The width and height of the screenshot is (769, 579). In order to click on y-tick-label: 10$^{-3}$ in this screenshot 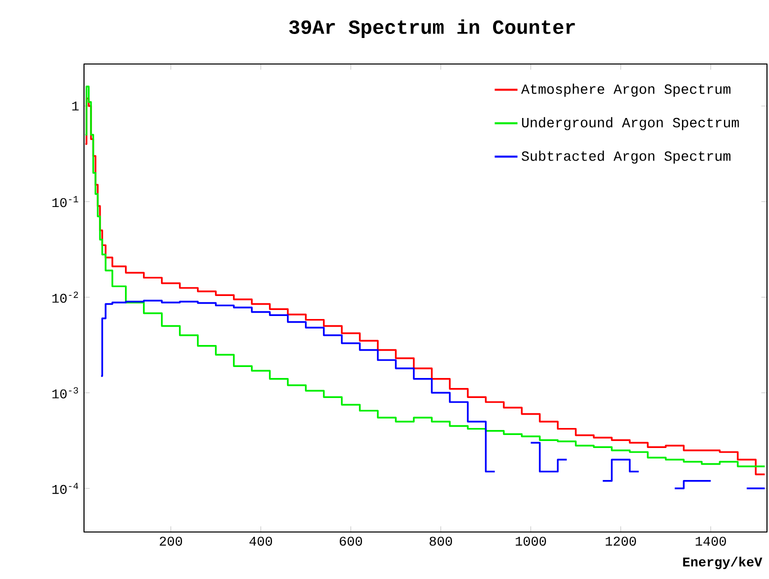, I will do `click(65, 392)`.